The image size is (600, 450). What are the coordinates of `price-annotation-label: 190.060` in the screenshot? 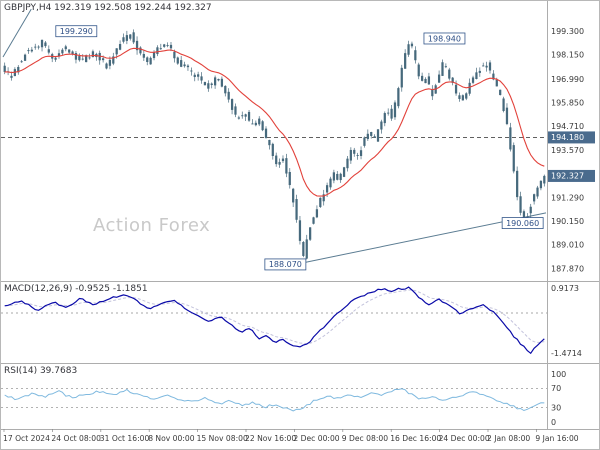 It's located at (522, 223).